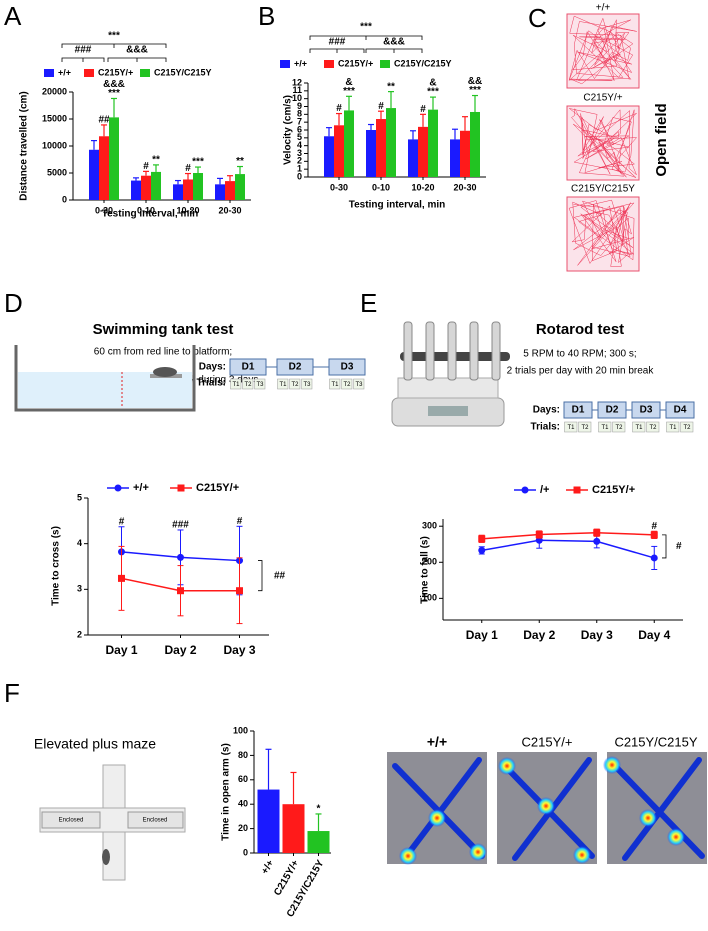 This screenshot has width=708, height=931. What do you see at coordinates (658, 809) in the screenshot?
I see `heatmap-arm` at bounding box center [658, 809].